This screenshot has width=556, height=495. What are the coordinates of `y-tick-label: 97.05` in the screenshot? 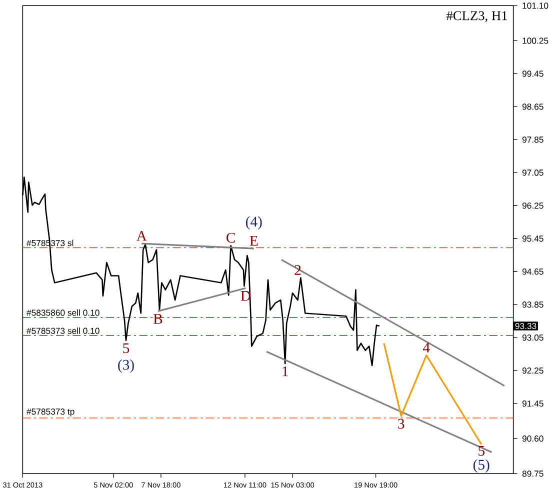 It's located at (533, 173).